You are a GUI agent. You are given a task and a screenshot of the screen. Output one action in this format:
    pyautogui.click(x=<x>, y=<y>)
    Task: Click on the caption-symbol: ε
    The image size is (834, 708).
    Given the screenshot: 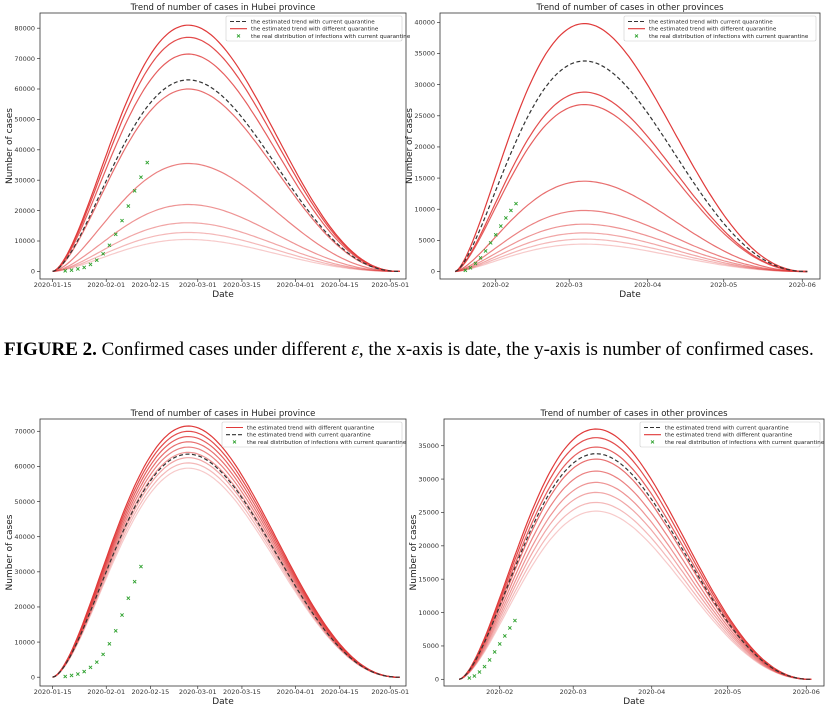 What is the action you would take?
    pyautogui.click(x=355, y=349)
    